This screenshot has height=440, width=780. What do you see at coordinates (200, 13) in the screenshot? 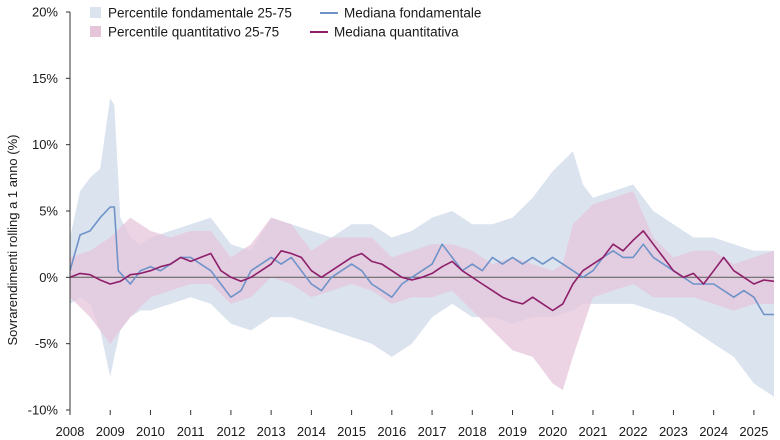
I see `legend-label: Percentile fondamentale 25-75` at bounding box center [200, 13].